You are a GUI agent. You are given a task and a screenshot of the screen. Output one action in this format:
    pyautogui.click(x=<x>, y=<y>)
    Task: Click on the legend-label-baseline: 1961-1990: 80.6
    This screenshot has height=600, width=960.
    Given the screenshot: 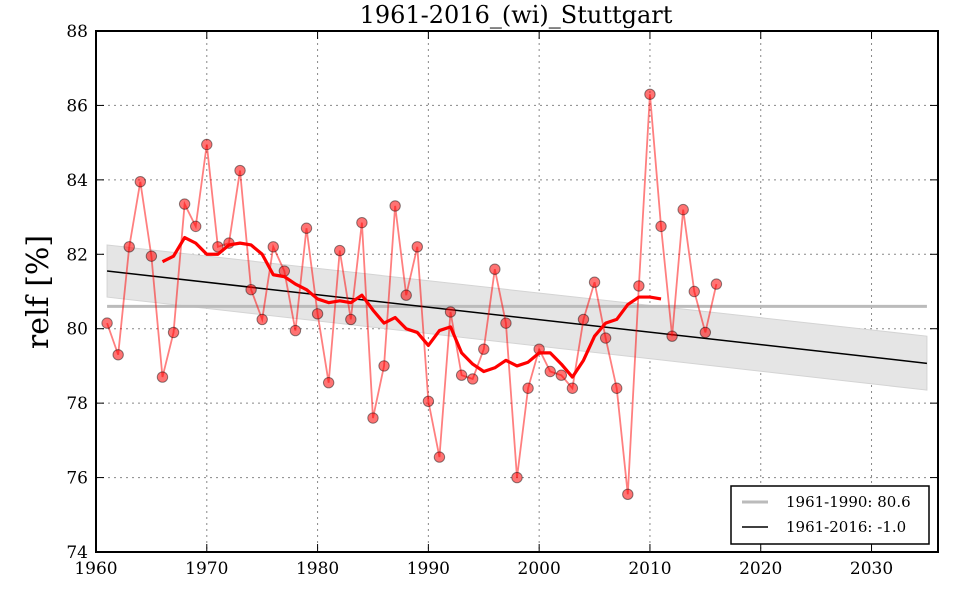 What is the action you would take?
    pyautogui.click(x=848, y=502)
    